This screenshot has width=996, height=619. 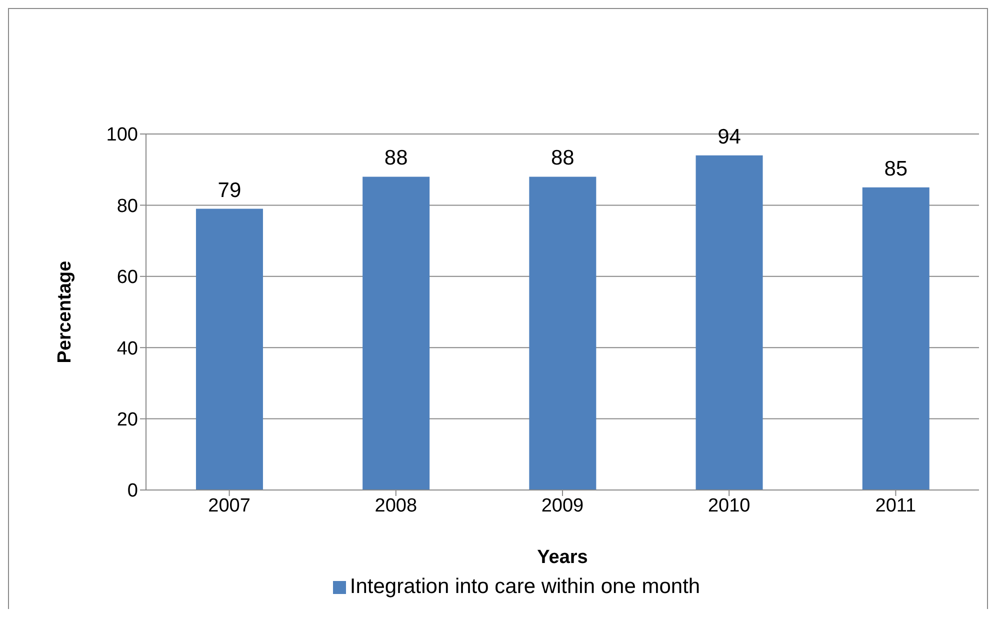 What do you see at coordinates (65, 312) in the screenshot?
I see `y-axis-title: Percentage` at bounding box center [65, 312].